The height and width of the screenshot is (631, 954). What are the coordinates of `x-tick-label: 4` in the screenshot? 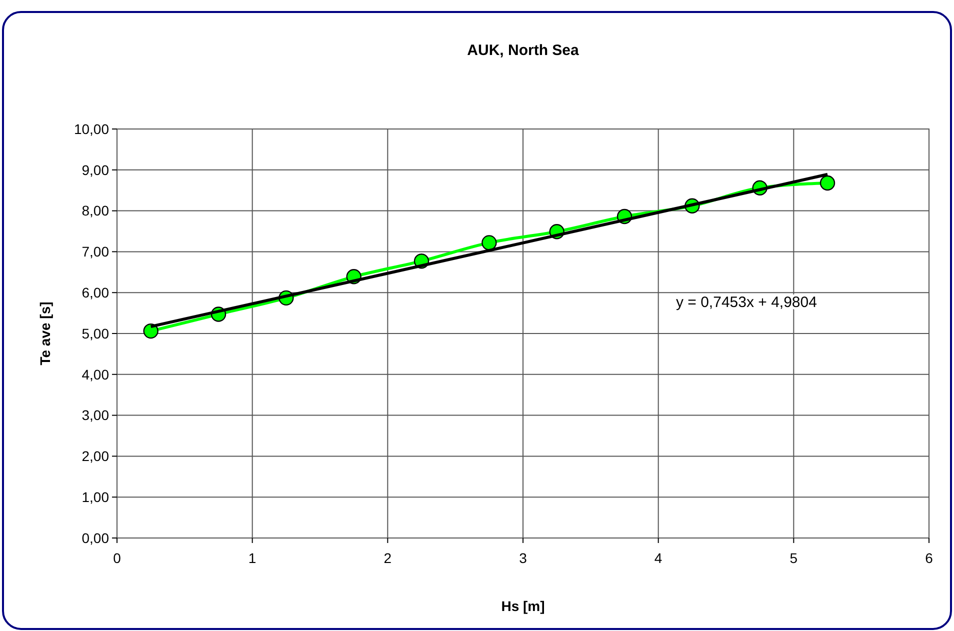 It's located at (658, 558).